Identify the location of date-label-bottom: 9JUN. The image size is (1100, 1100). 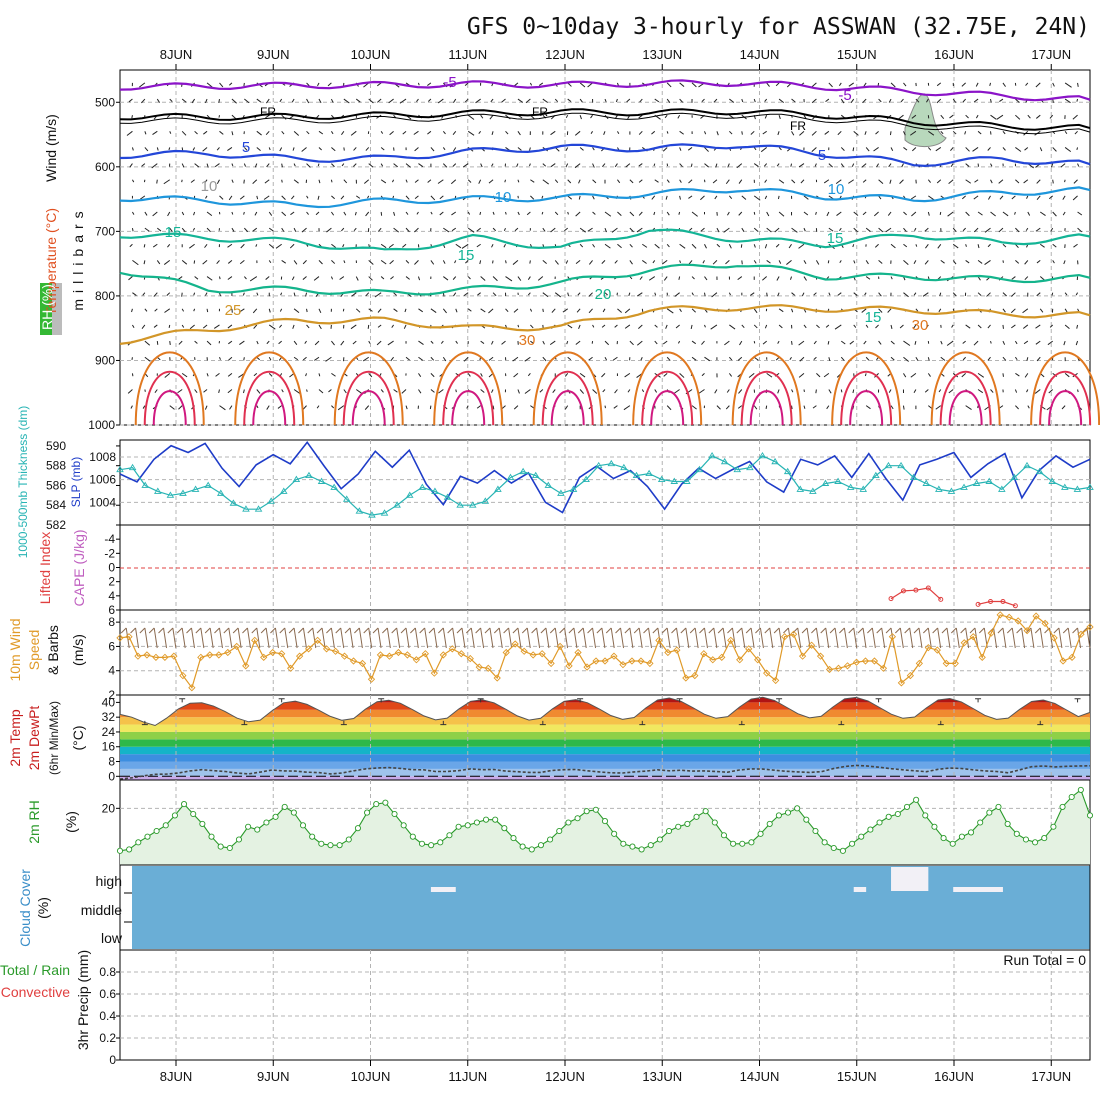
(273, 1076).